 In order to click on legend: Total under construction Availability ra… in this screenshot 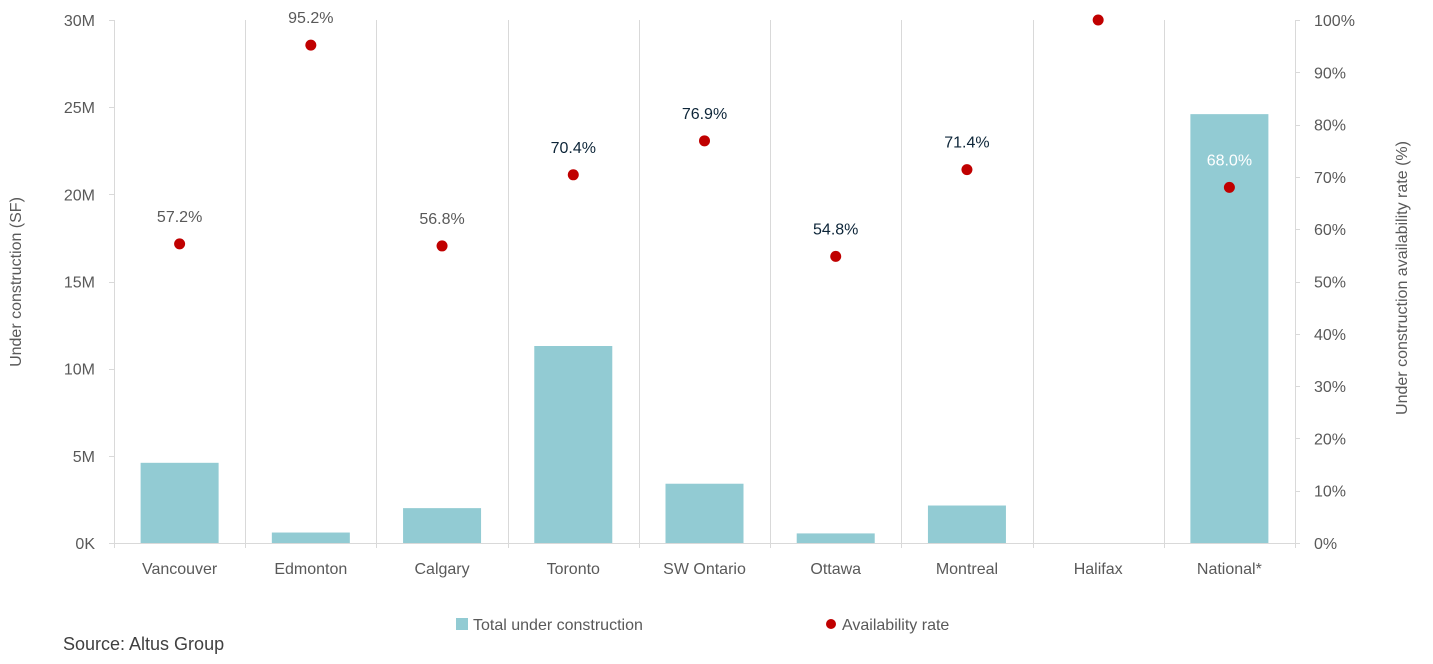, I will do `click(702, 625)`.